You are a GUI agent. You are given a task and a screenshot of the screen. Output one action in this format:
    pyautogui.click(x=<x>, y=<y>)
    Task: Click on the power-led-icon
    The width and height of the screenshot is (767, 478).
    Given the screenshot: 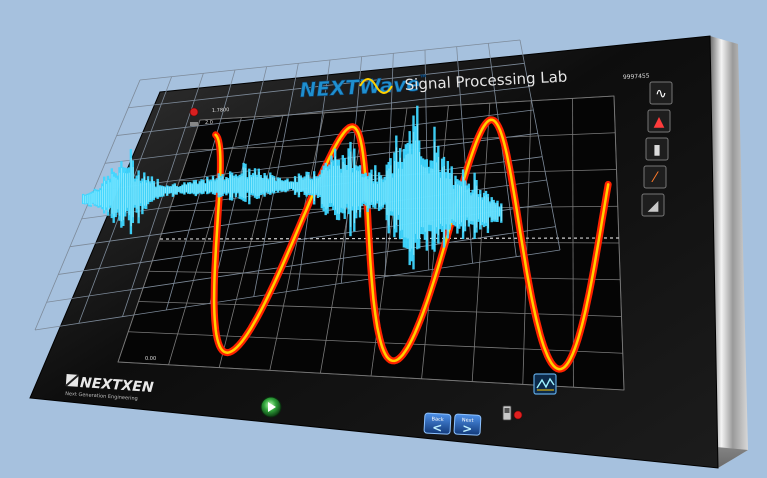 What is the action you would take?
    pyautogui.click(x=518, y=415)
    